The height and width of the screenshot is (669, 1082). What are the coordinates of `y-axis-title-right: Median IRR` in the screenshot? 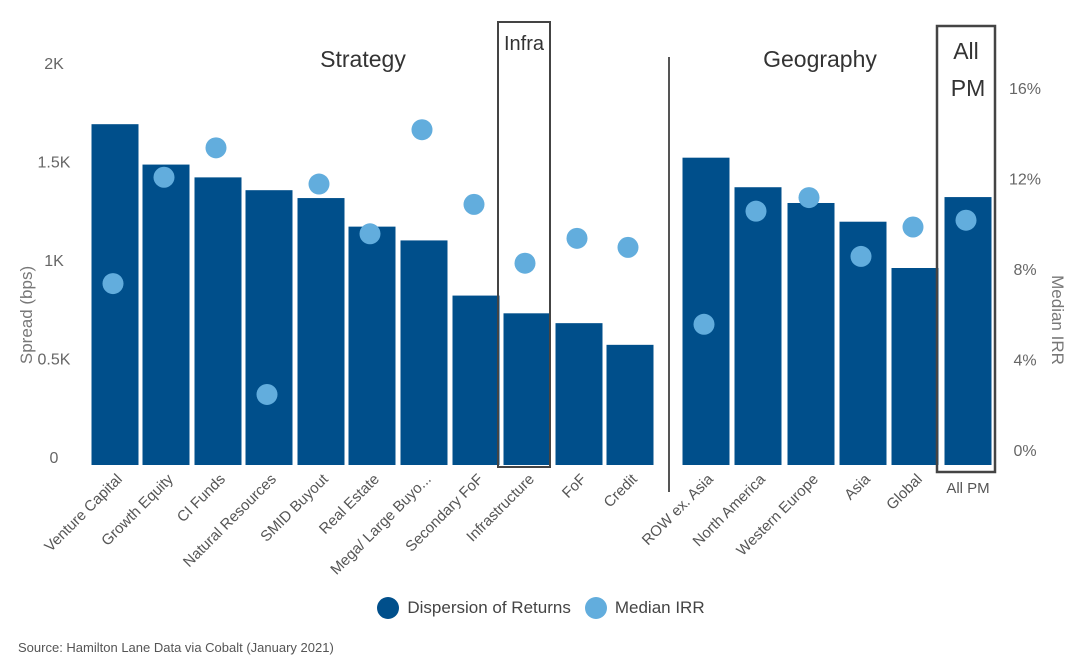 It's located at (1057, 320).